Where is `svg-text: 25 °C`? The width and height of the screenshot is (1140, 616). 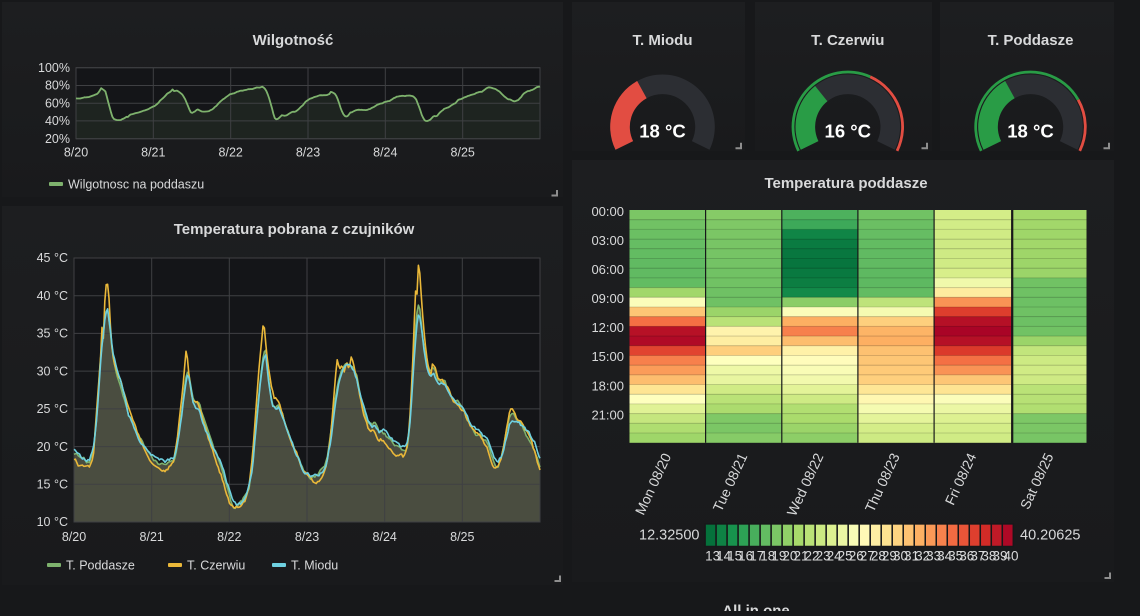
svg-text: 25 °C is located at coordinates (52, 409).